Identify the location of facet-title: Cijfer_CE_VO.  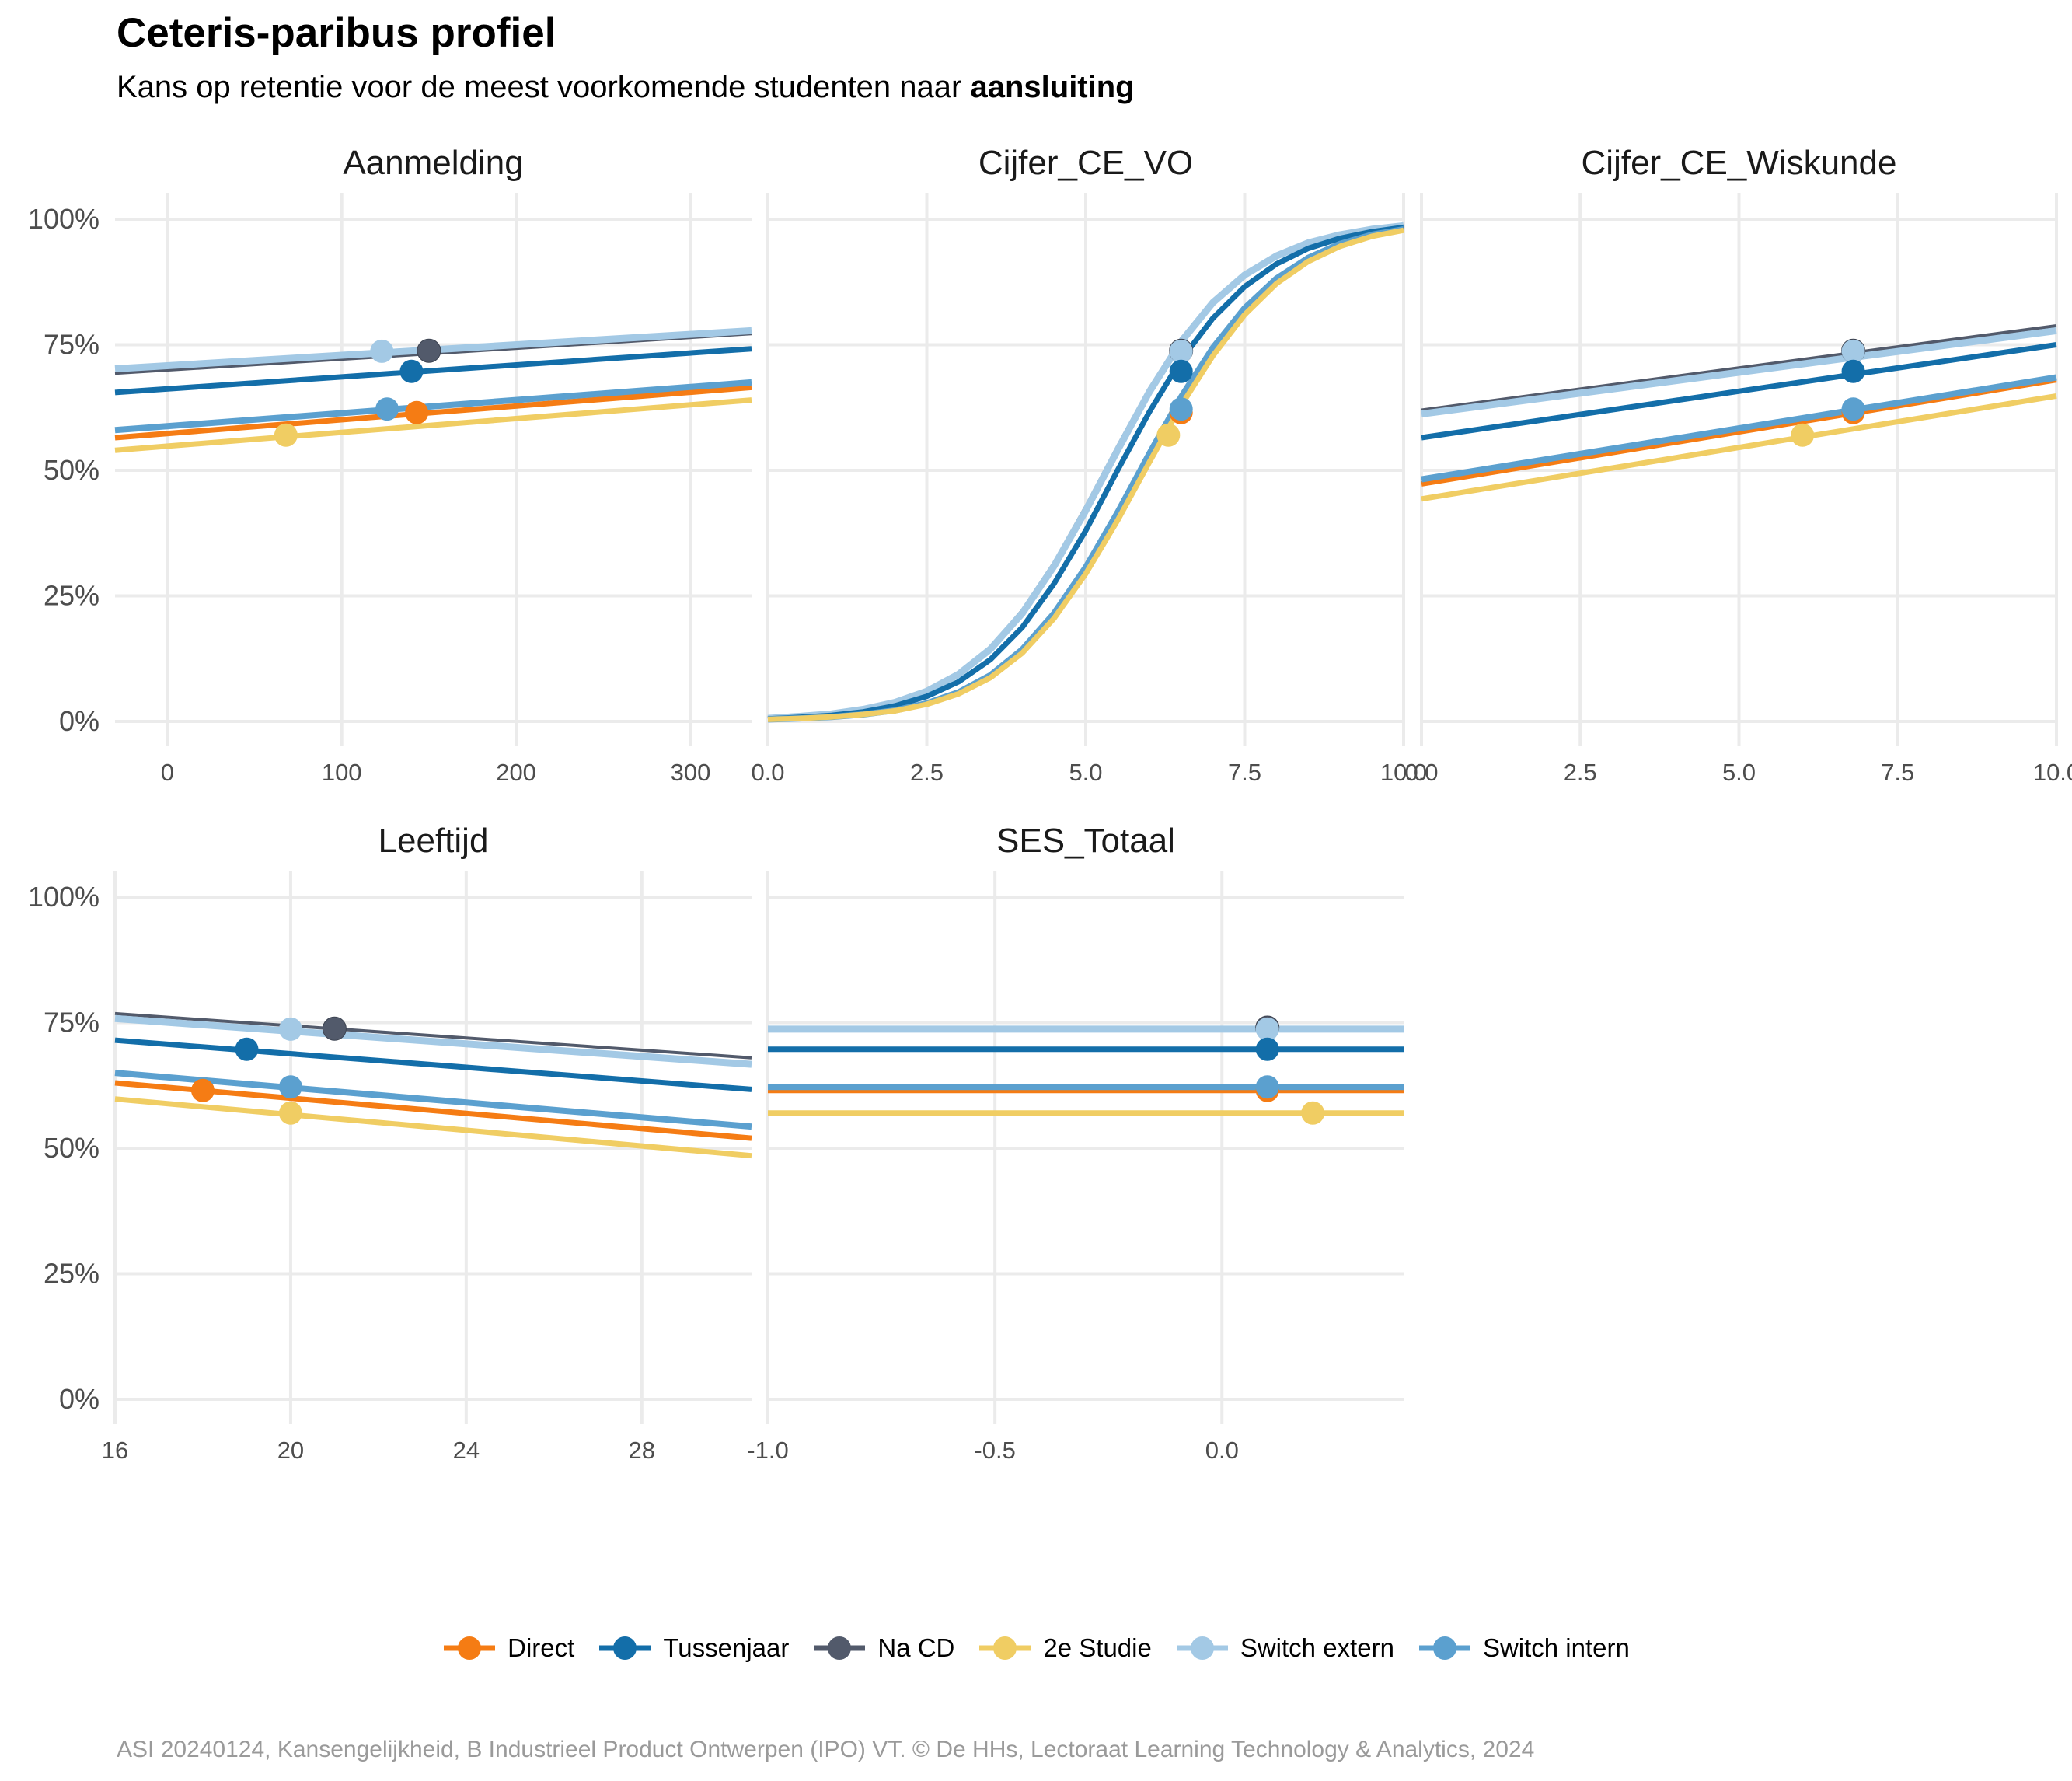
(1085, 163).